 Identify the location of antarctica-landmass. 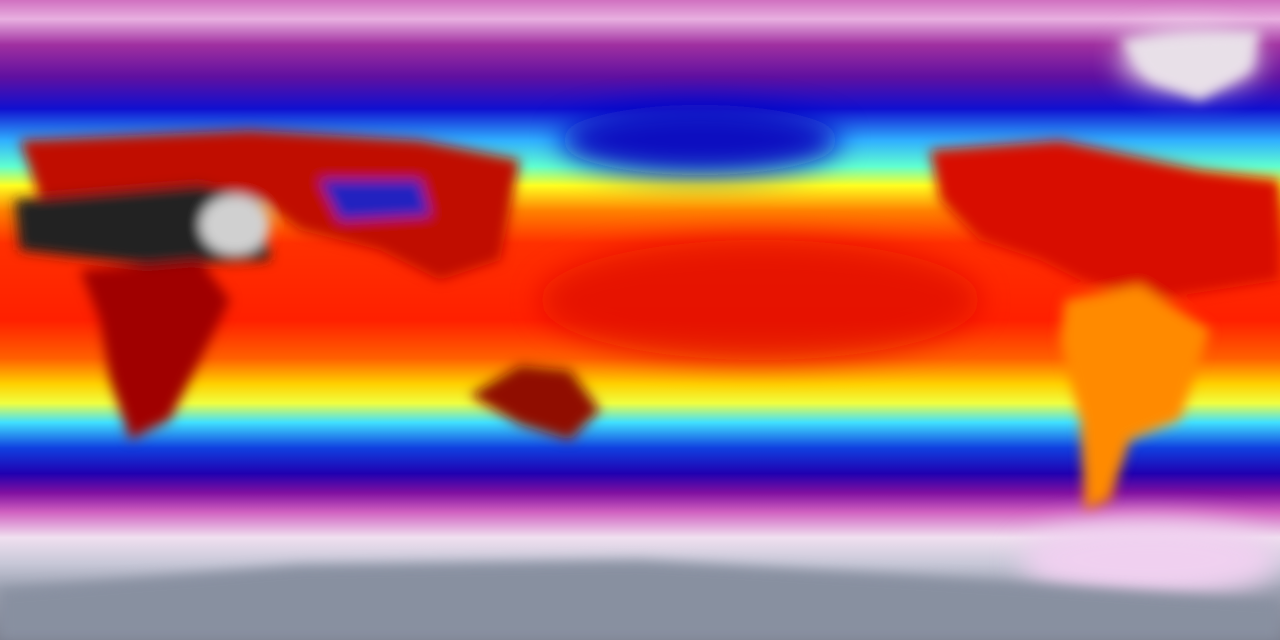
(640, 600).